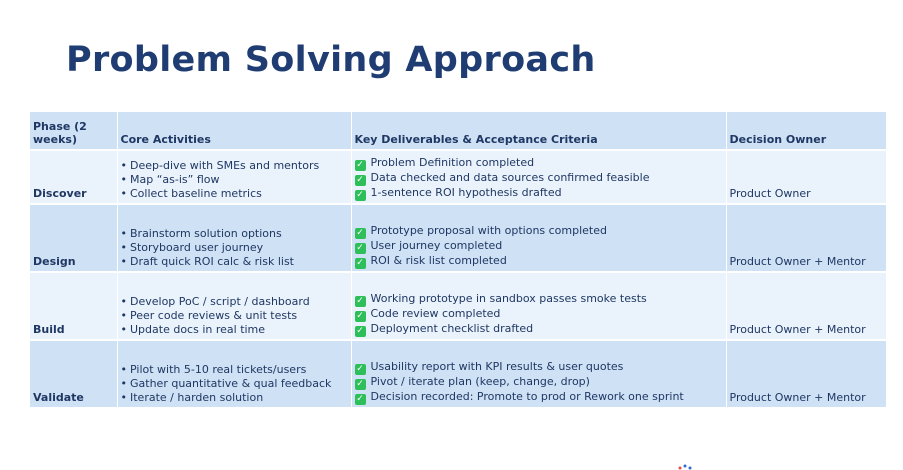 The width and height of the screenshot is (903, 470). Describe the element at coordinates (74, 306) in the screenshot. I see `phase-cell: Build` at that location.